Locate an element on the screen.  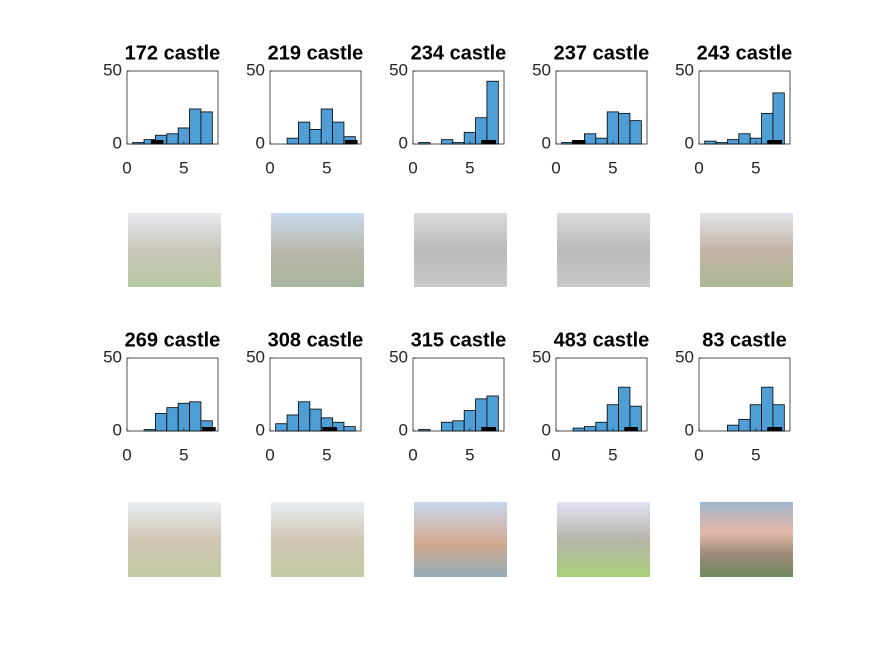
chart-title: 308 castle is located at coordinates (316, 340).